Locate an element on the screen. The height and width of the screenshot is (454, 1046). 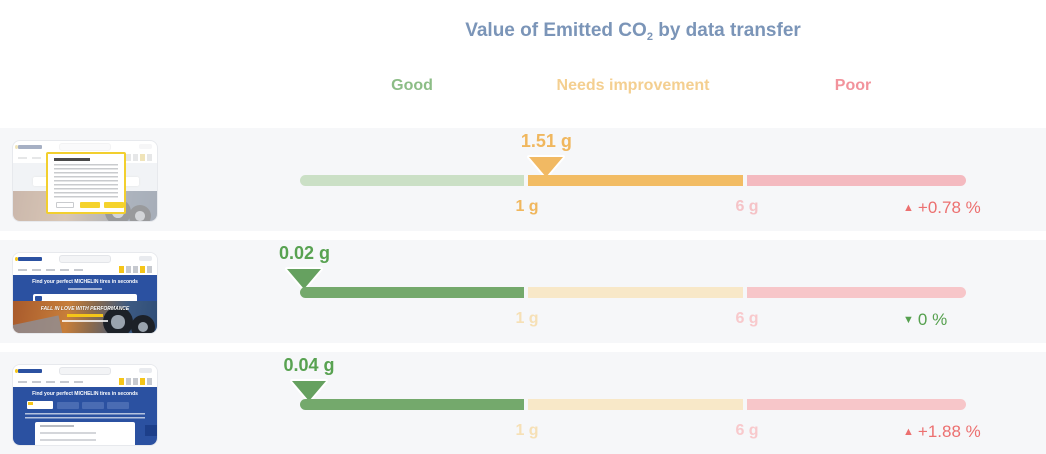
change-value: +0.78 % is located at coordinates (949, 207).